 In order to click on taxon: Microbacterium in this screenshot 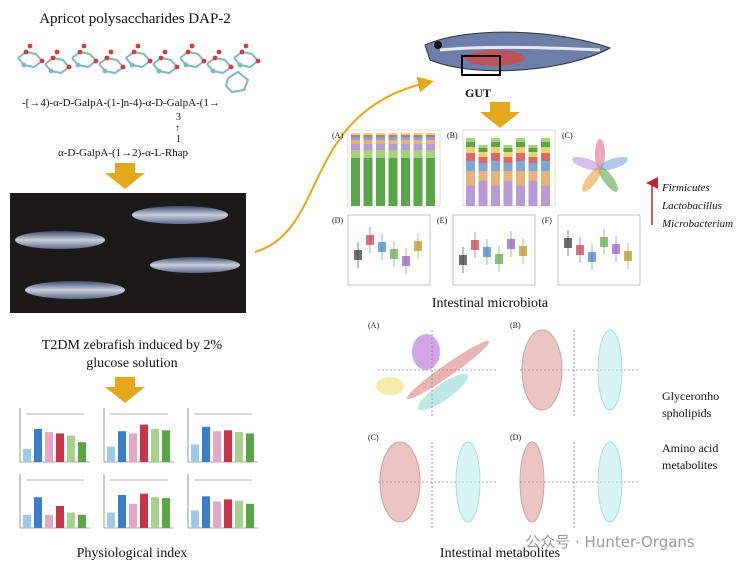, I will do `click(697, 224)`.